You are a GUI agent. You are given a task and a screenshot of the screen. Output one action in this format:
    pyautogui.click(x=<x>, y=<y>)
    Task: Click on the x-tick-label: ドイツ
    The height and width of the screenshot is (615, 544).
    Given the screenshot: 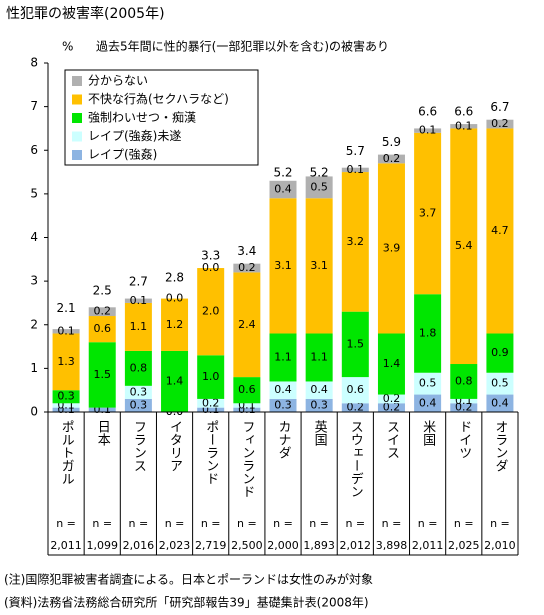 What is the action you would take?
    pyautogui.click(x=463, y=439)
    